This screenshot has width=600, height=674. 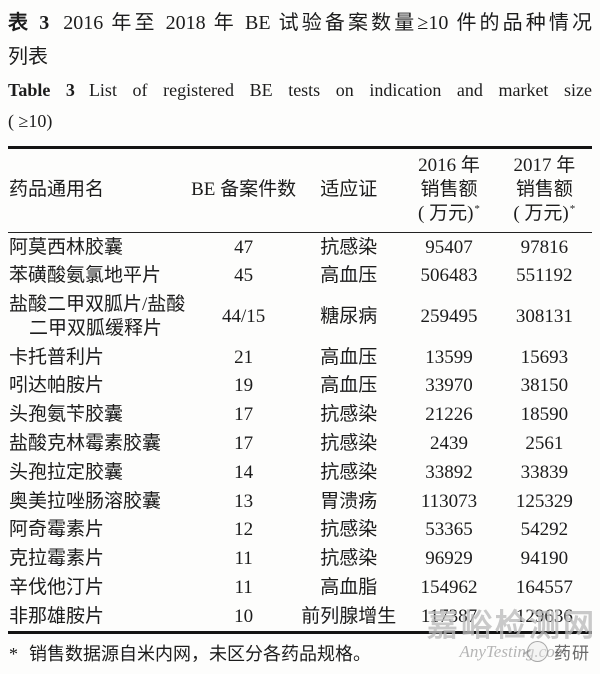 I want to click on be-count-cell: 13, so click(x=244, y=501).